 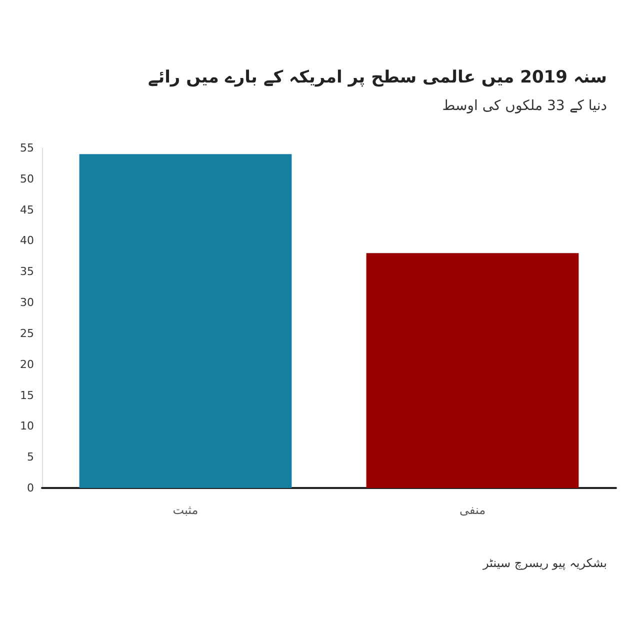 What do you see at coordinates (27, 271) in the screenshot?
I see `y-tick-label: 35` at bounding box center [27, 271].